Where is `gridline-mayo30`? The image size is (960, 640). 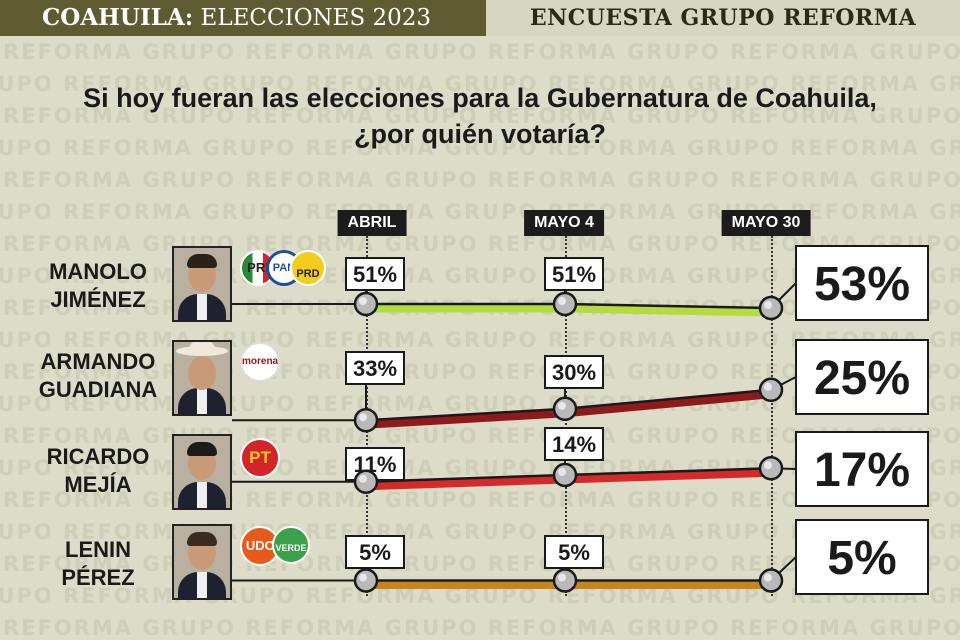
gridline-mayo30 is located at coordinates (772, 416).